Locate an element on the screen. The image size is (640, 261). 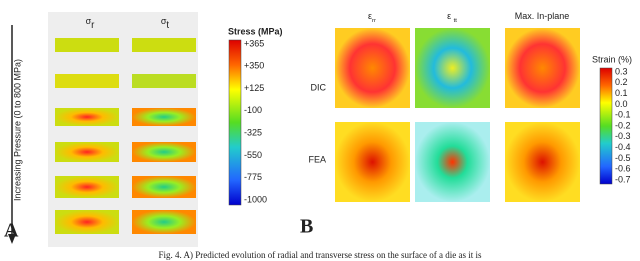
stress-colorbar is located at coordinates (235, 122).